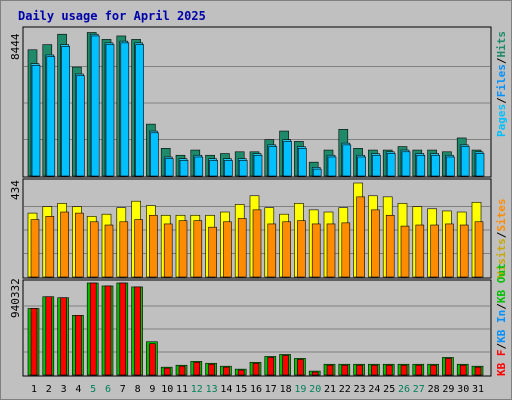 The width and height of the screenshot is (512, 400). I want to click on day-tick-label: 14, so click(226, 389).